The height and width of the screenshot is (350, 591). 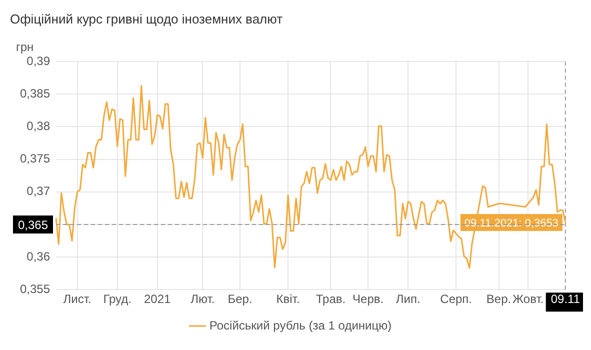 What do you see at coordinates (146, 18) in the screenshot?
I see `chart-title: Офіційний курс гривні щодо іноземних валют` at bounding box center [146, 18].